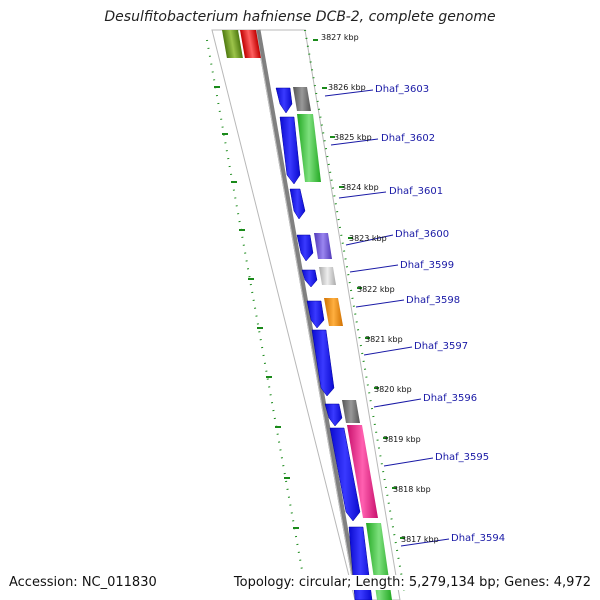 Image resolution: width=600 pixels, height=600 pixels. I want to click on kbp-label: 3817 kbp, so click(420, 539).